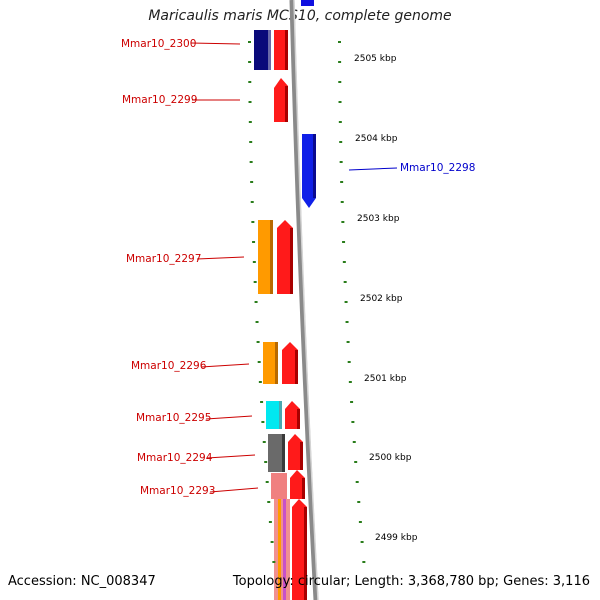  Describe the element at coordinates (352, 302) in the screenshot. I see `tick-ring-outer` at that location.